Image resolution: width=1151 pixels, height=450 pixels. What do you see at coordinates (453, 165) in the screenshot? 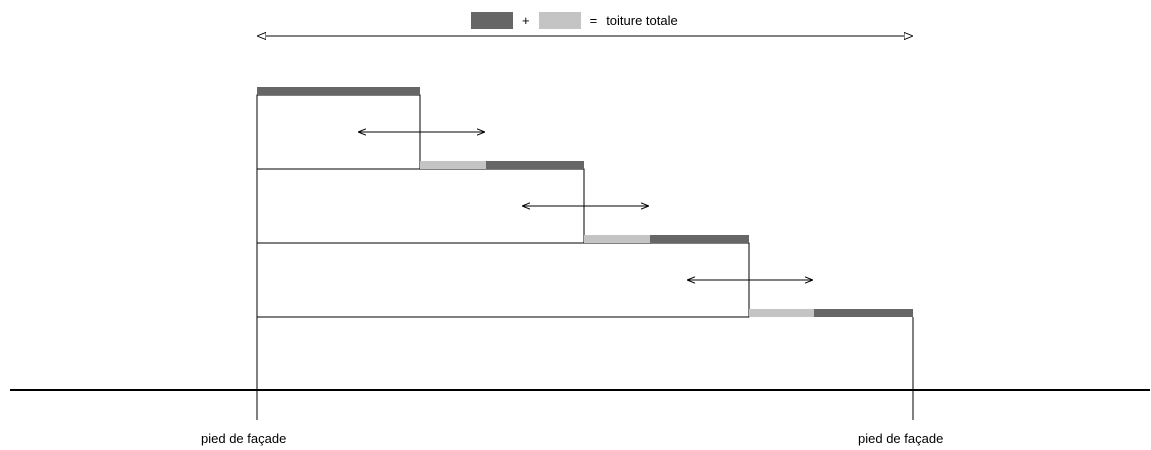
I see `roof-step-1-light` at bounding box center [453, 165].